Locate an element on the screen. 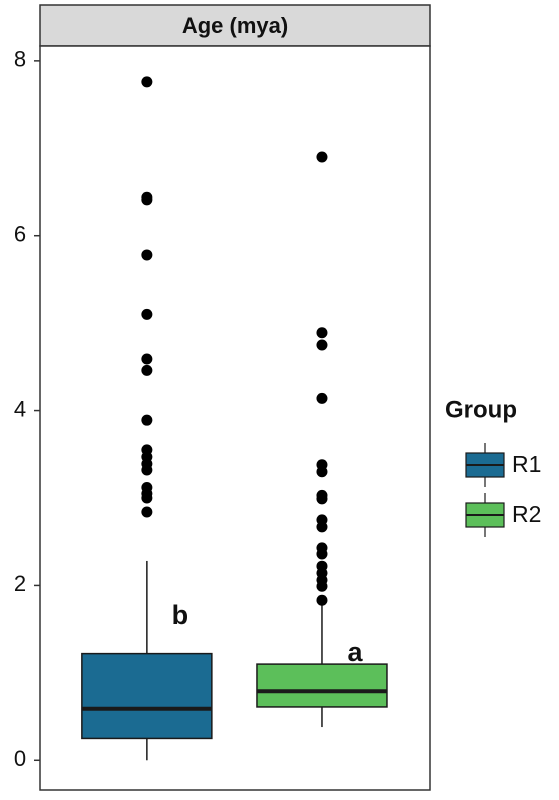 This screenshot has height=800, width=559. annotation: b is located at coordinates (180, 615).